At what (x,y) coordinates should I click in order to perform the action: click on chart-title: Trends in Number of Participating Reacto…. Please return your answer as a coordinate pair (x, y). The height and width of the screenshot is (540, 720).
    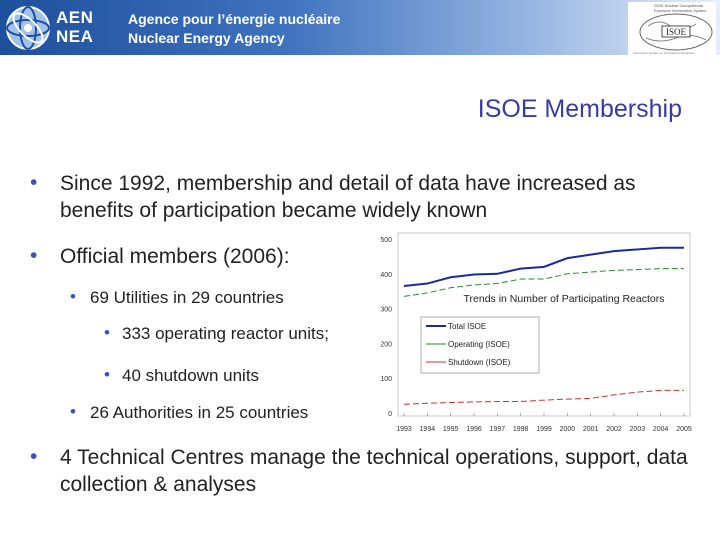
    Looking at the image, I should click on (564, 299).